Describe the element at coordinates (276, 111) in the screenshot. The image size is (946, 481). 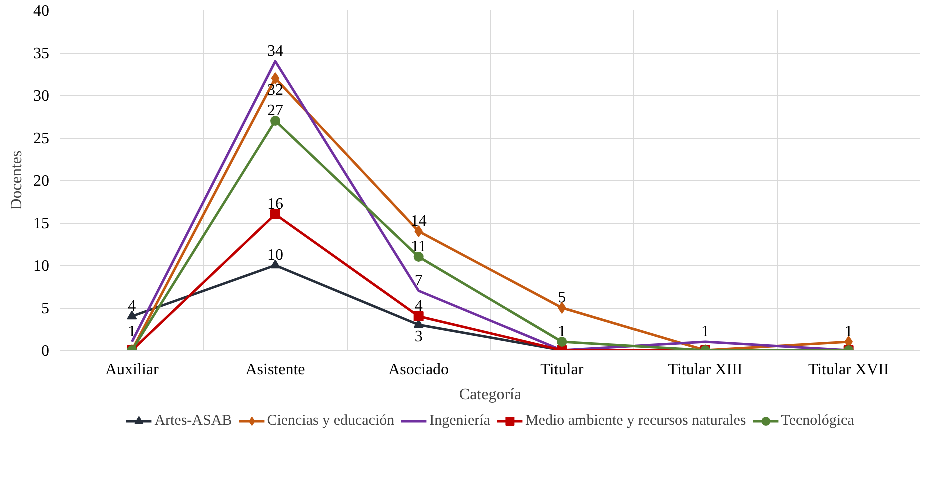
I see `data-label: 27` at that location.